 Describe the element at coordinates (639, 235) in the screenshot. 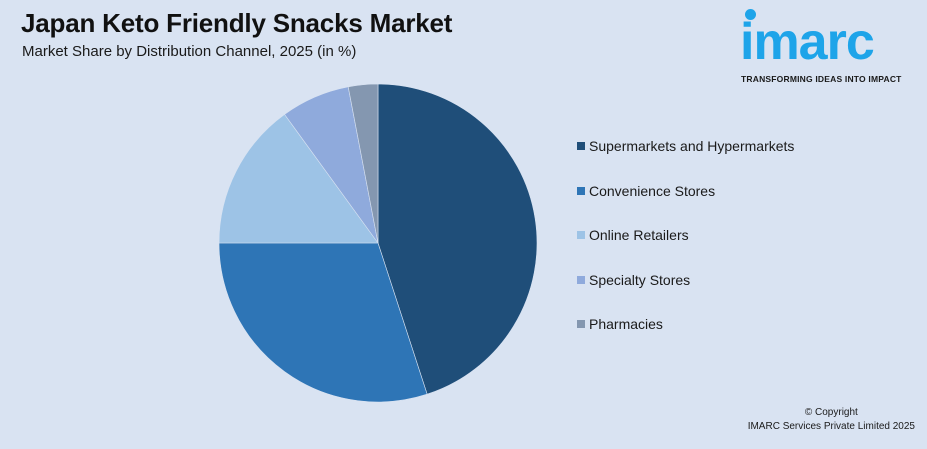

I see `legend-label: Online Retailers` at that location.